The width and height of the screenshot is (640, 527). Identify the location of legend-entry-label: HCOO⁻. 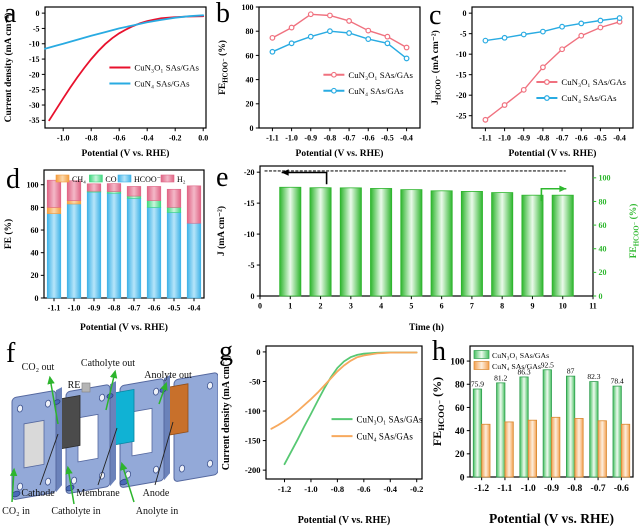
(147, 179).